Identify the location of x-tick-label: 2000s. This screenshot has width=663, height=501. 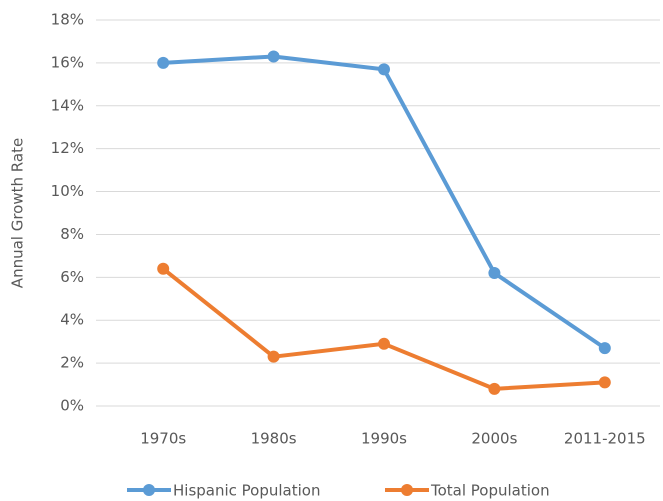
(494, 439).